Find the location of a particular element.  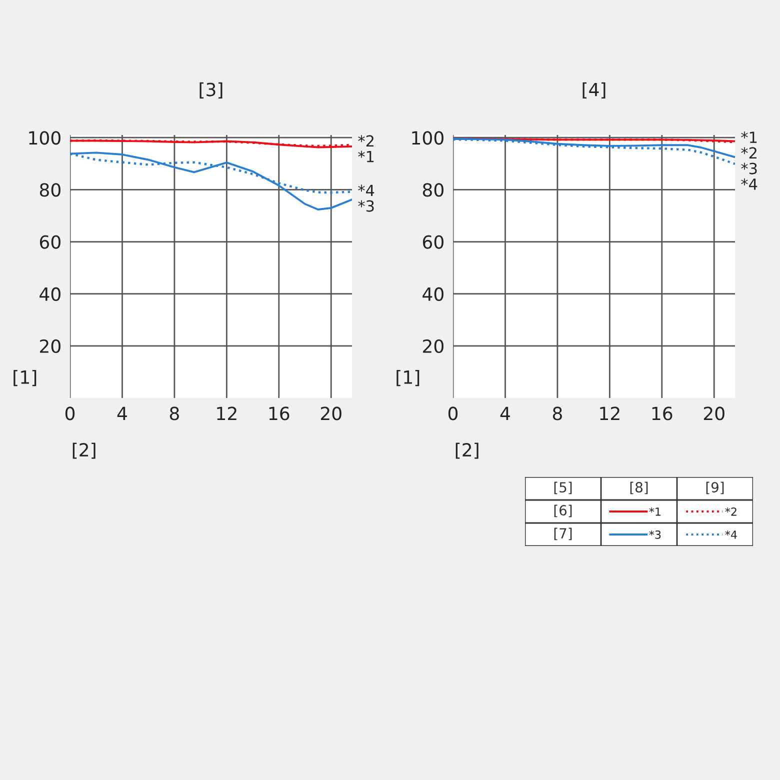

legend-label: *3 is located at coordinates (655, 534).